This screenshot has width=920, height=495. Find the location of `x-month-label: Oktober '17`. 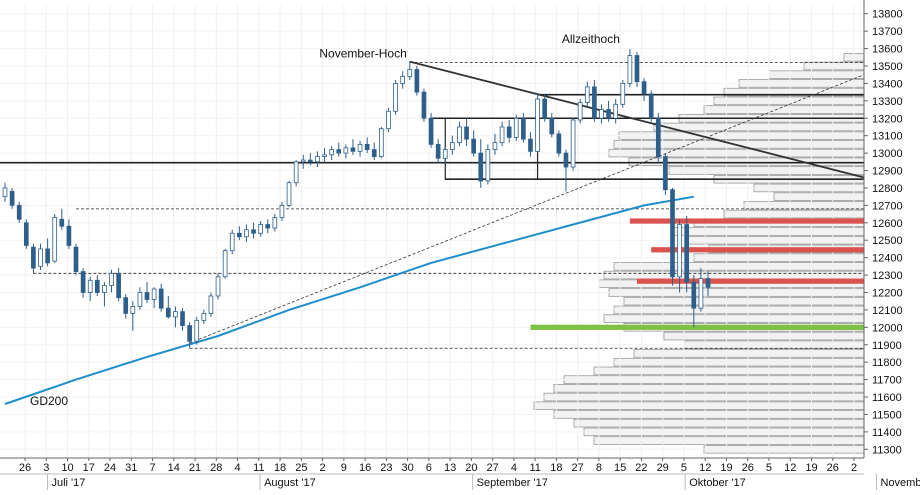

x-month-label: Oktober '17 is located at coordinates (717, 483).